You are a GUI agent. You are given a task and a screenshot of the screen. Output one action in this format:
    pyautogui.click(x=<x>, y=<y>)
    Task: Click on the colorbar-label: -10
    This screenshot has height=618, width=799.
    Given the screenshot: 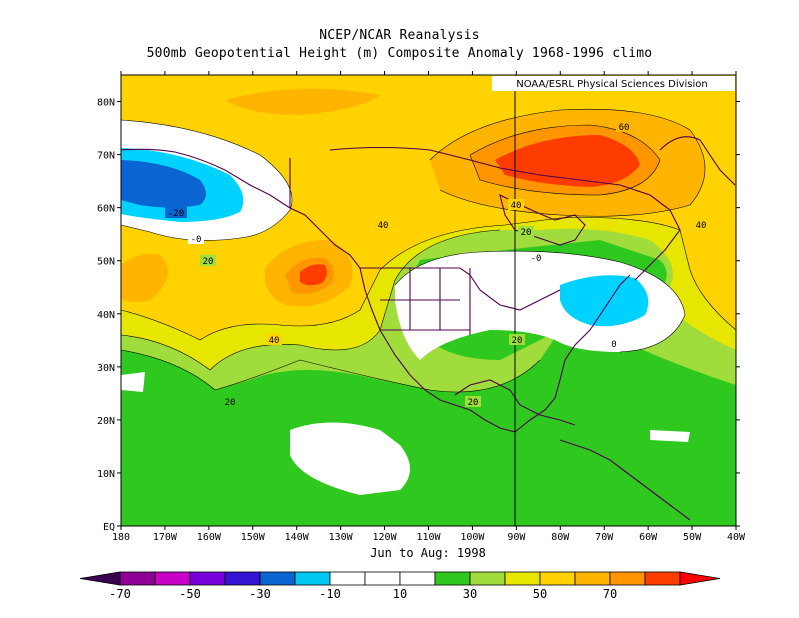 What is the action you would take?
    pyautogui.click(x=330, y=594)
    